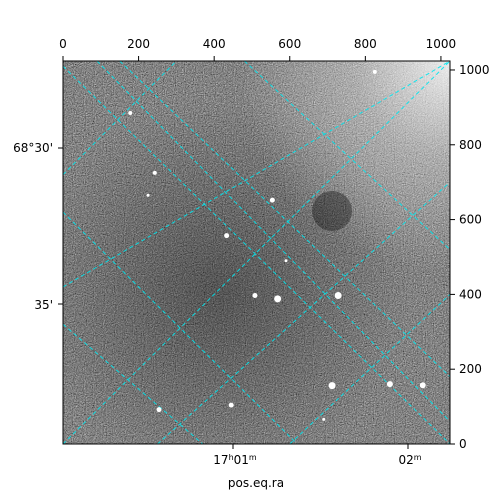 The height and width of the screenshot is (500, 500). Describe the element at coordinates (474, 70) in the screenshot. I see `right-tick-label: 1000` at that location.